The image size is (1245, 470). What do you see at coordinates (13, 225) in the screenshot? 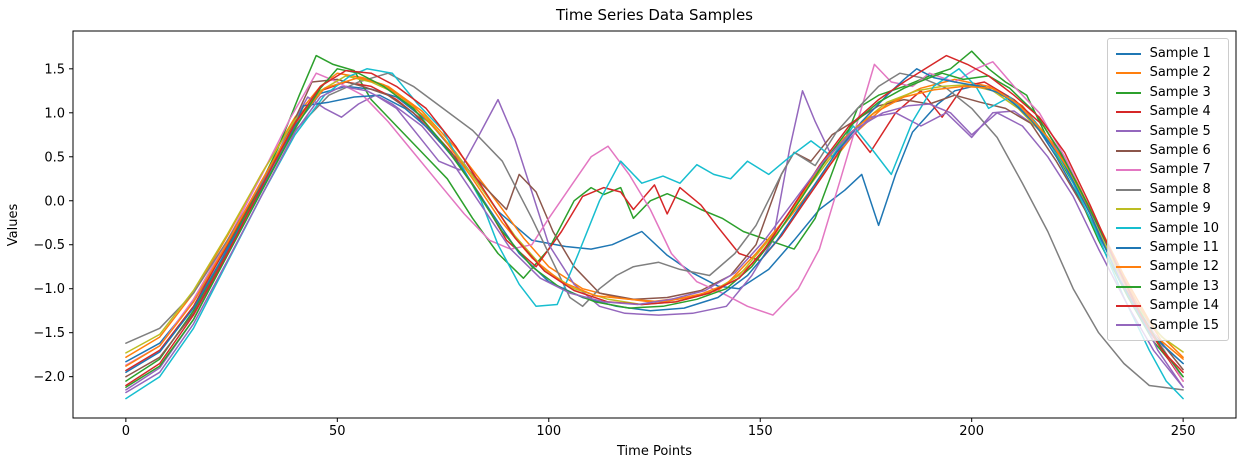
I see `y-axis-label: Values` at bounding box center [13, 225].